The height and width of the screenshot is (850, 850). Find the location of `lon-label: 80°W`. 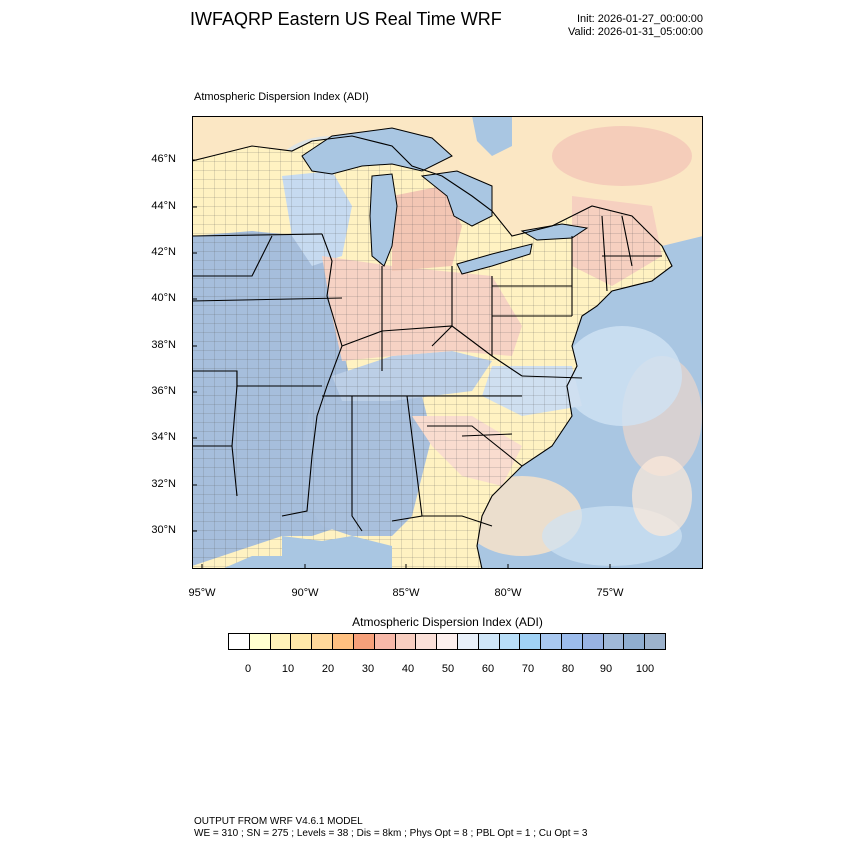

lon-label: 80°W is located at coordinates (508, 593).